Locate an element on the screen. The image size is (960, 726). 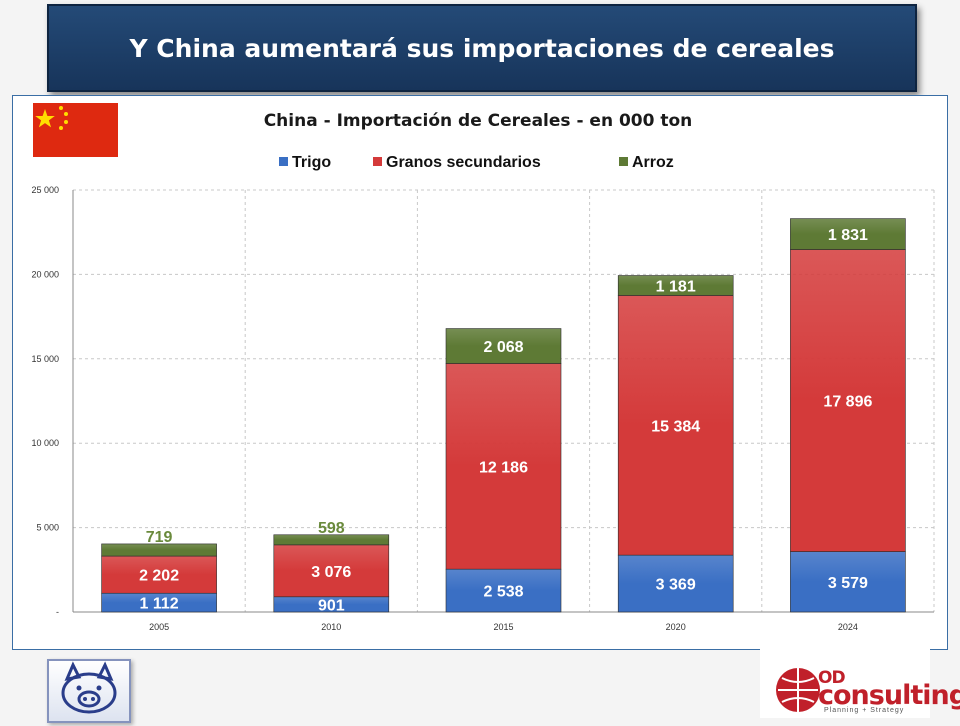
brand-tagline: Planning + Strategy is located at coordinates (864, 710).